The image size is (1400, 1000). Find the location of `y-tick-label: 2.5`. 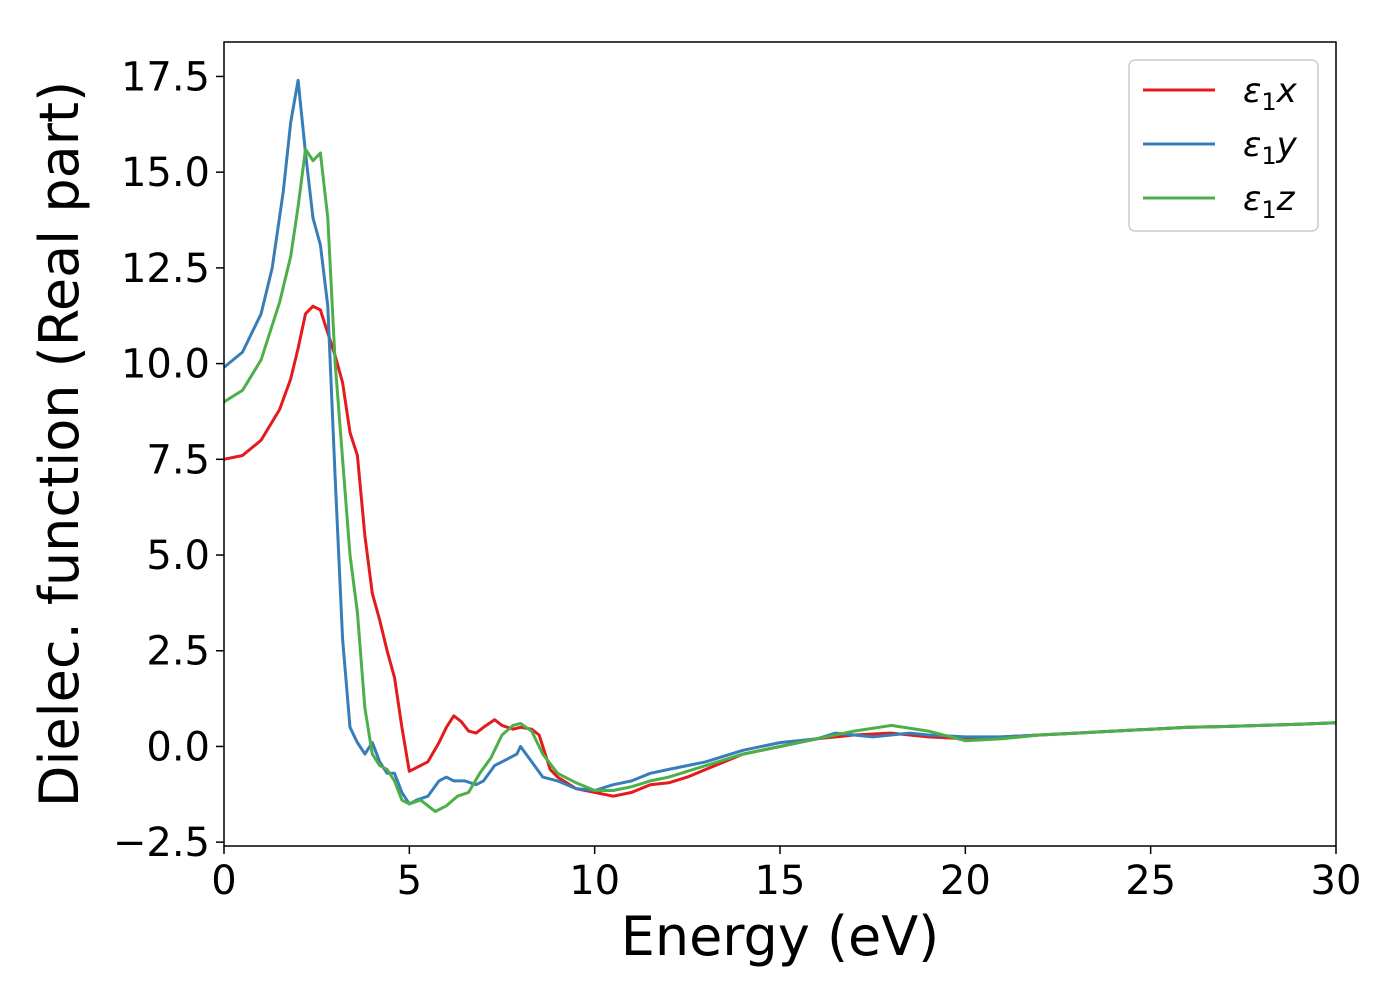

y-tick-label: 2.5 is located at coordinates (178, 652).